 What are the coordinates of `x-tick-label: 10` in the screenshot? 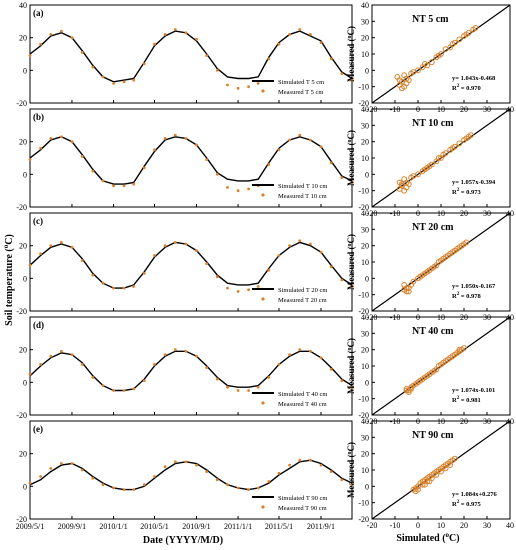 It's located at (441, 525).